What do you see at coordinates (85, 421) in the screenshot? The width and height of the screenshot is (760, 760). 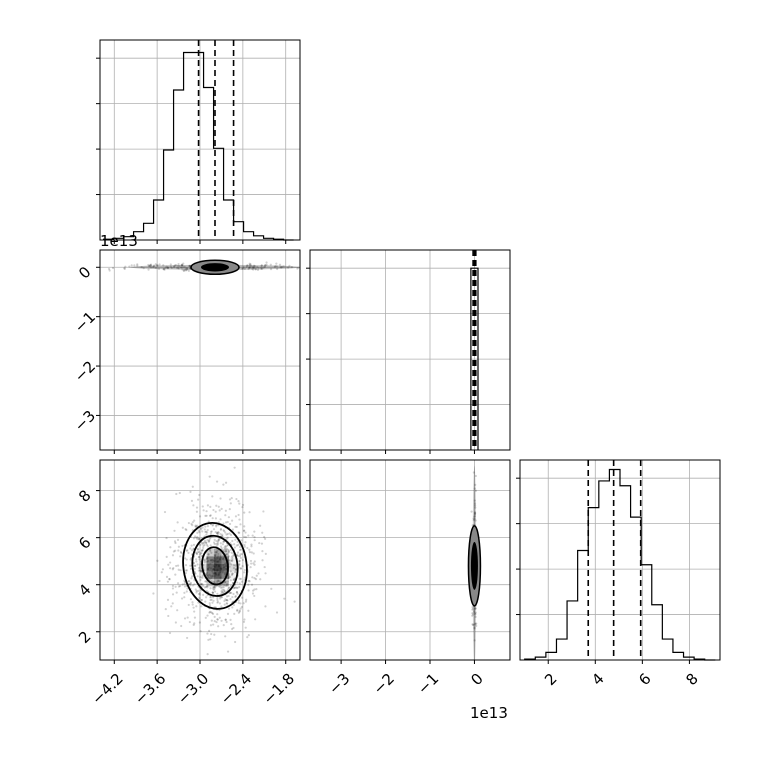 I see `contour-1-0-ytick-label-3: −3` at bounding box center [85, 421].